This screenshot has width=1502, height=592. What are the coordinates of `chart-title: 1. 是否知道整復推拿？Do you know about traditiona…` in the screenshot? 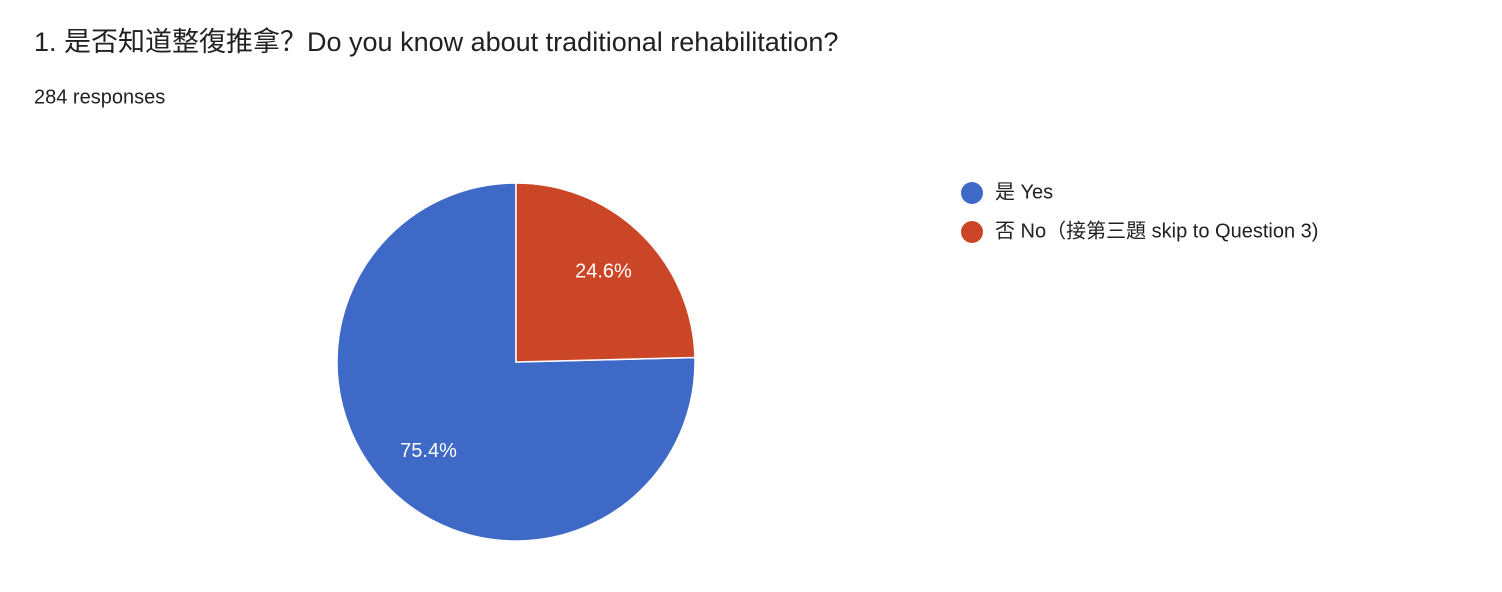 It's located at (436, 42).